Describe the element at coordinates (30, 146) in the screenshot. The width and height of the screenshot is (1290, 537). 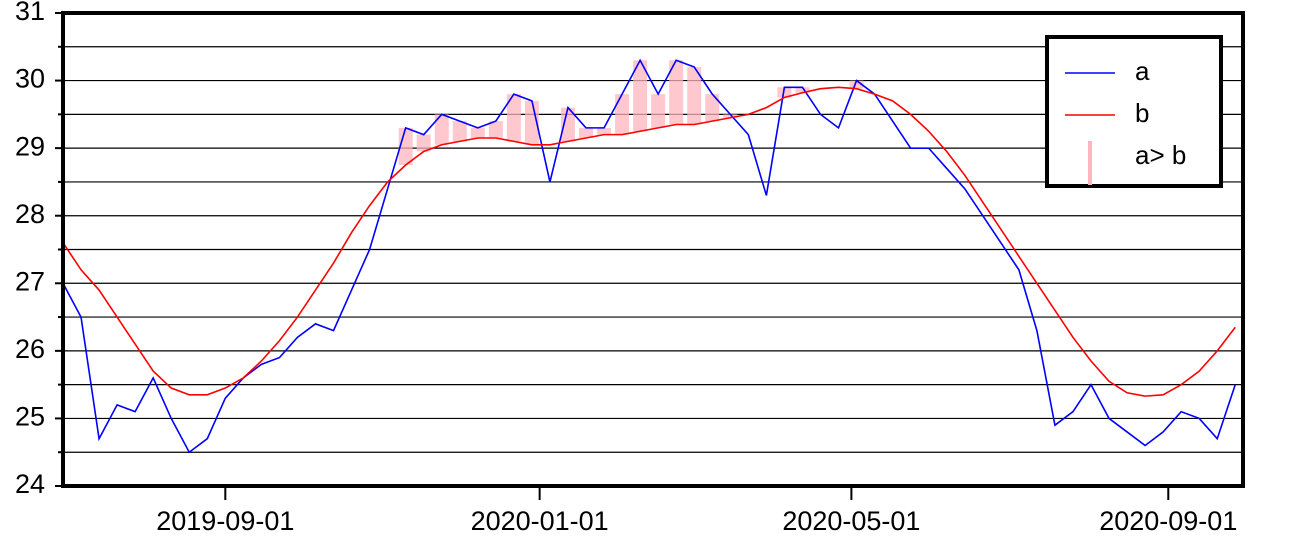
I see `y-tick-label: 29` at that location.